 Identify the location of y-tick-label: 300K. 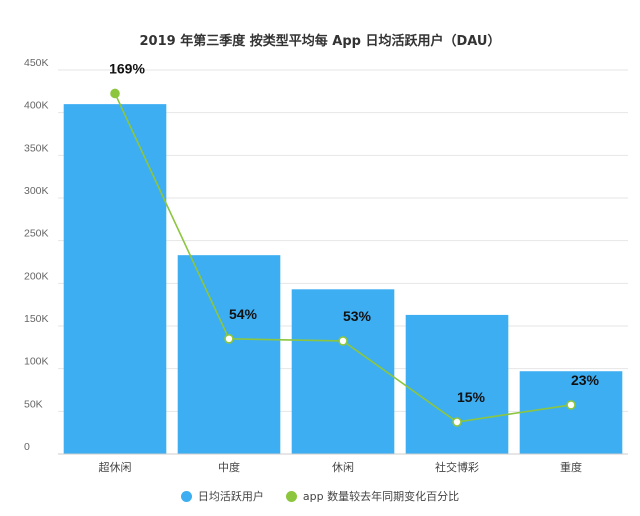
(36, 191).